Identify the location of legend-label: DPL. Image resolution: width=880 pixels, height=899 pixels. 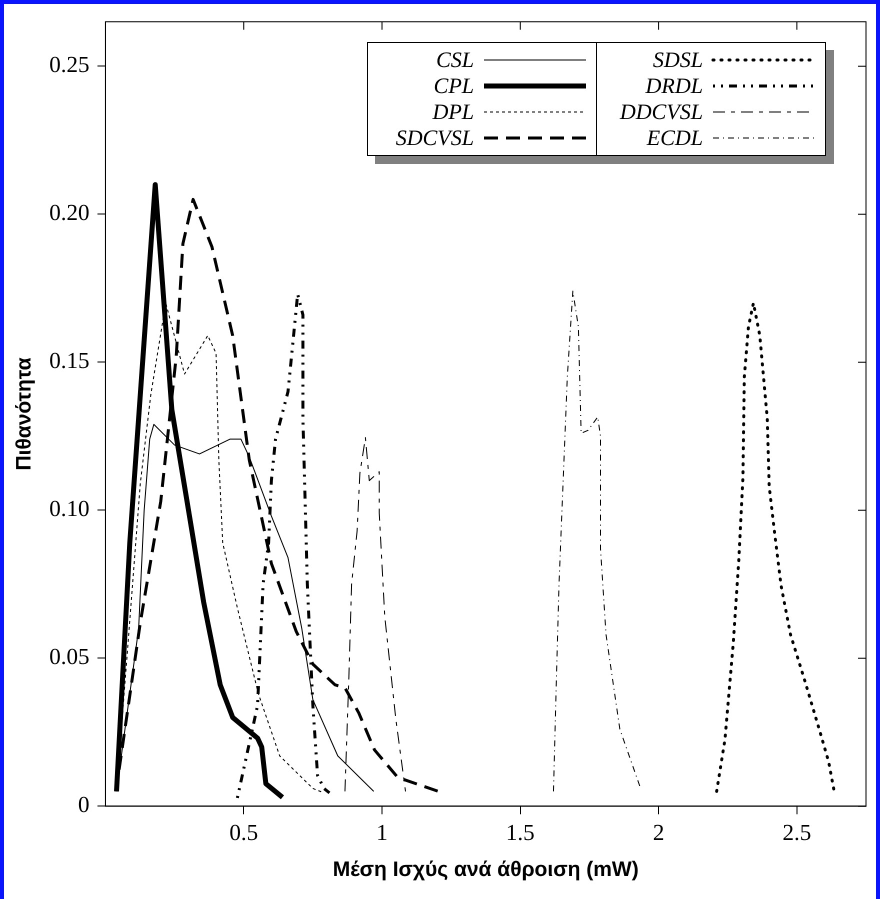
(452, 111).